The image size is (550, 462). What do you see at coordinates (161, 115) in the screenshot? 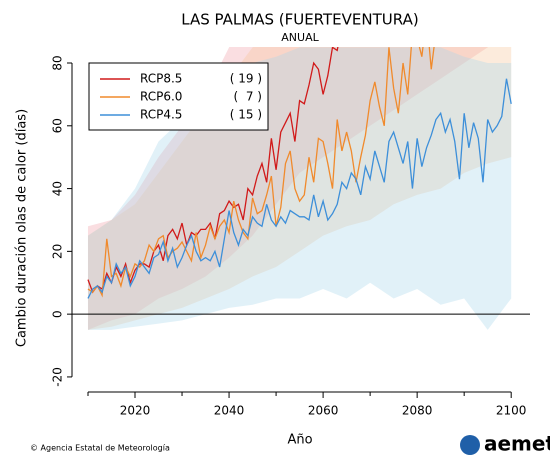
I see `legend-label: RCP4.5` at bounding box center [161, 115].